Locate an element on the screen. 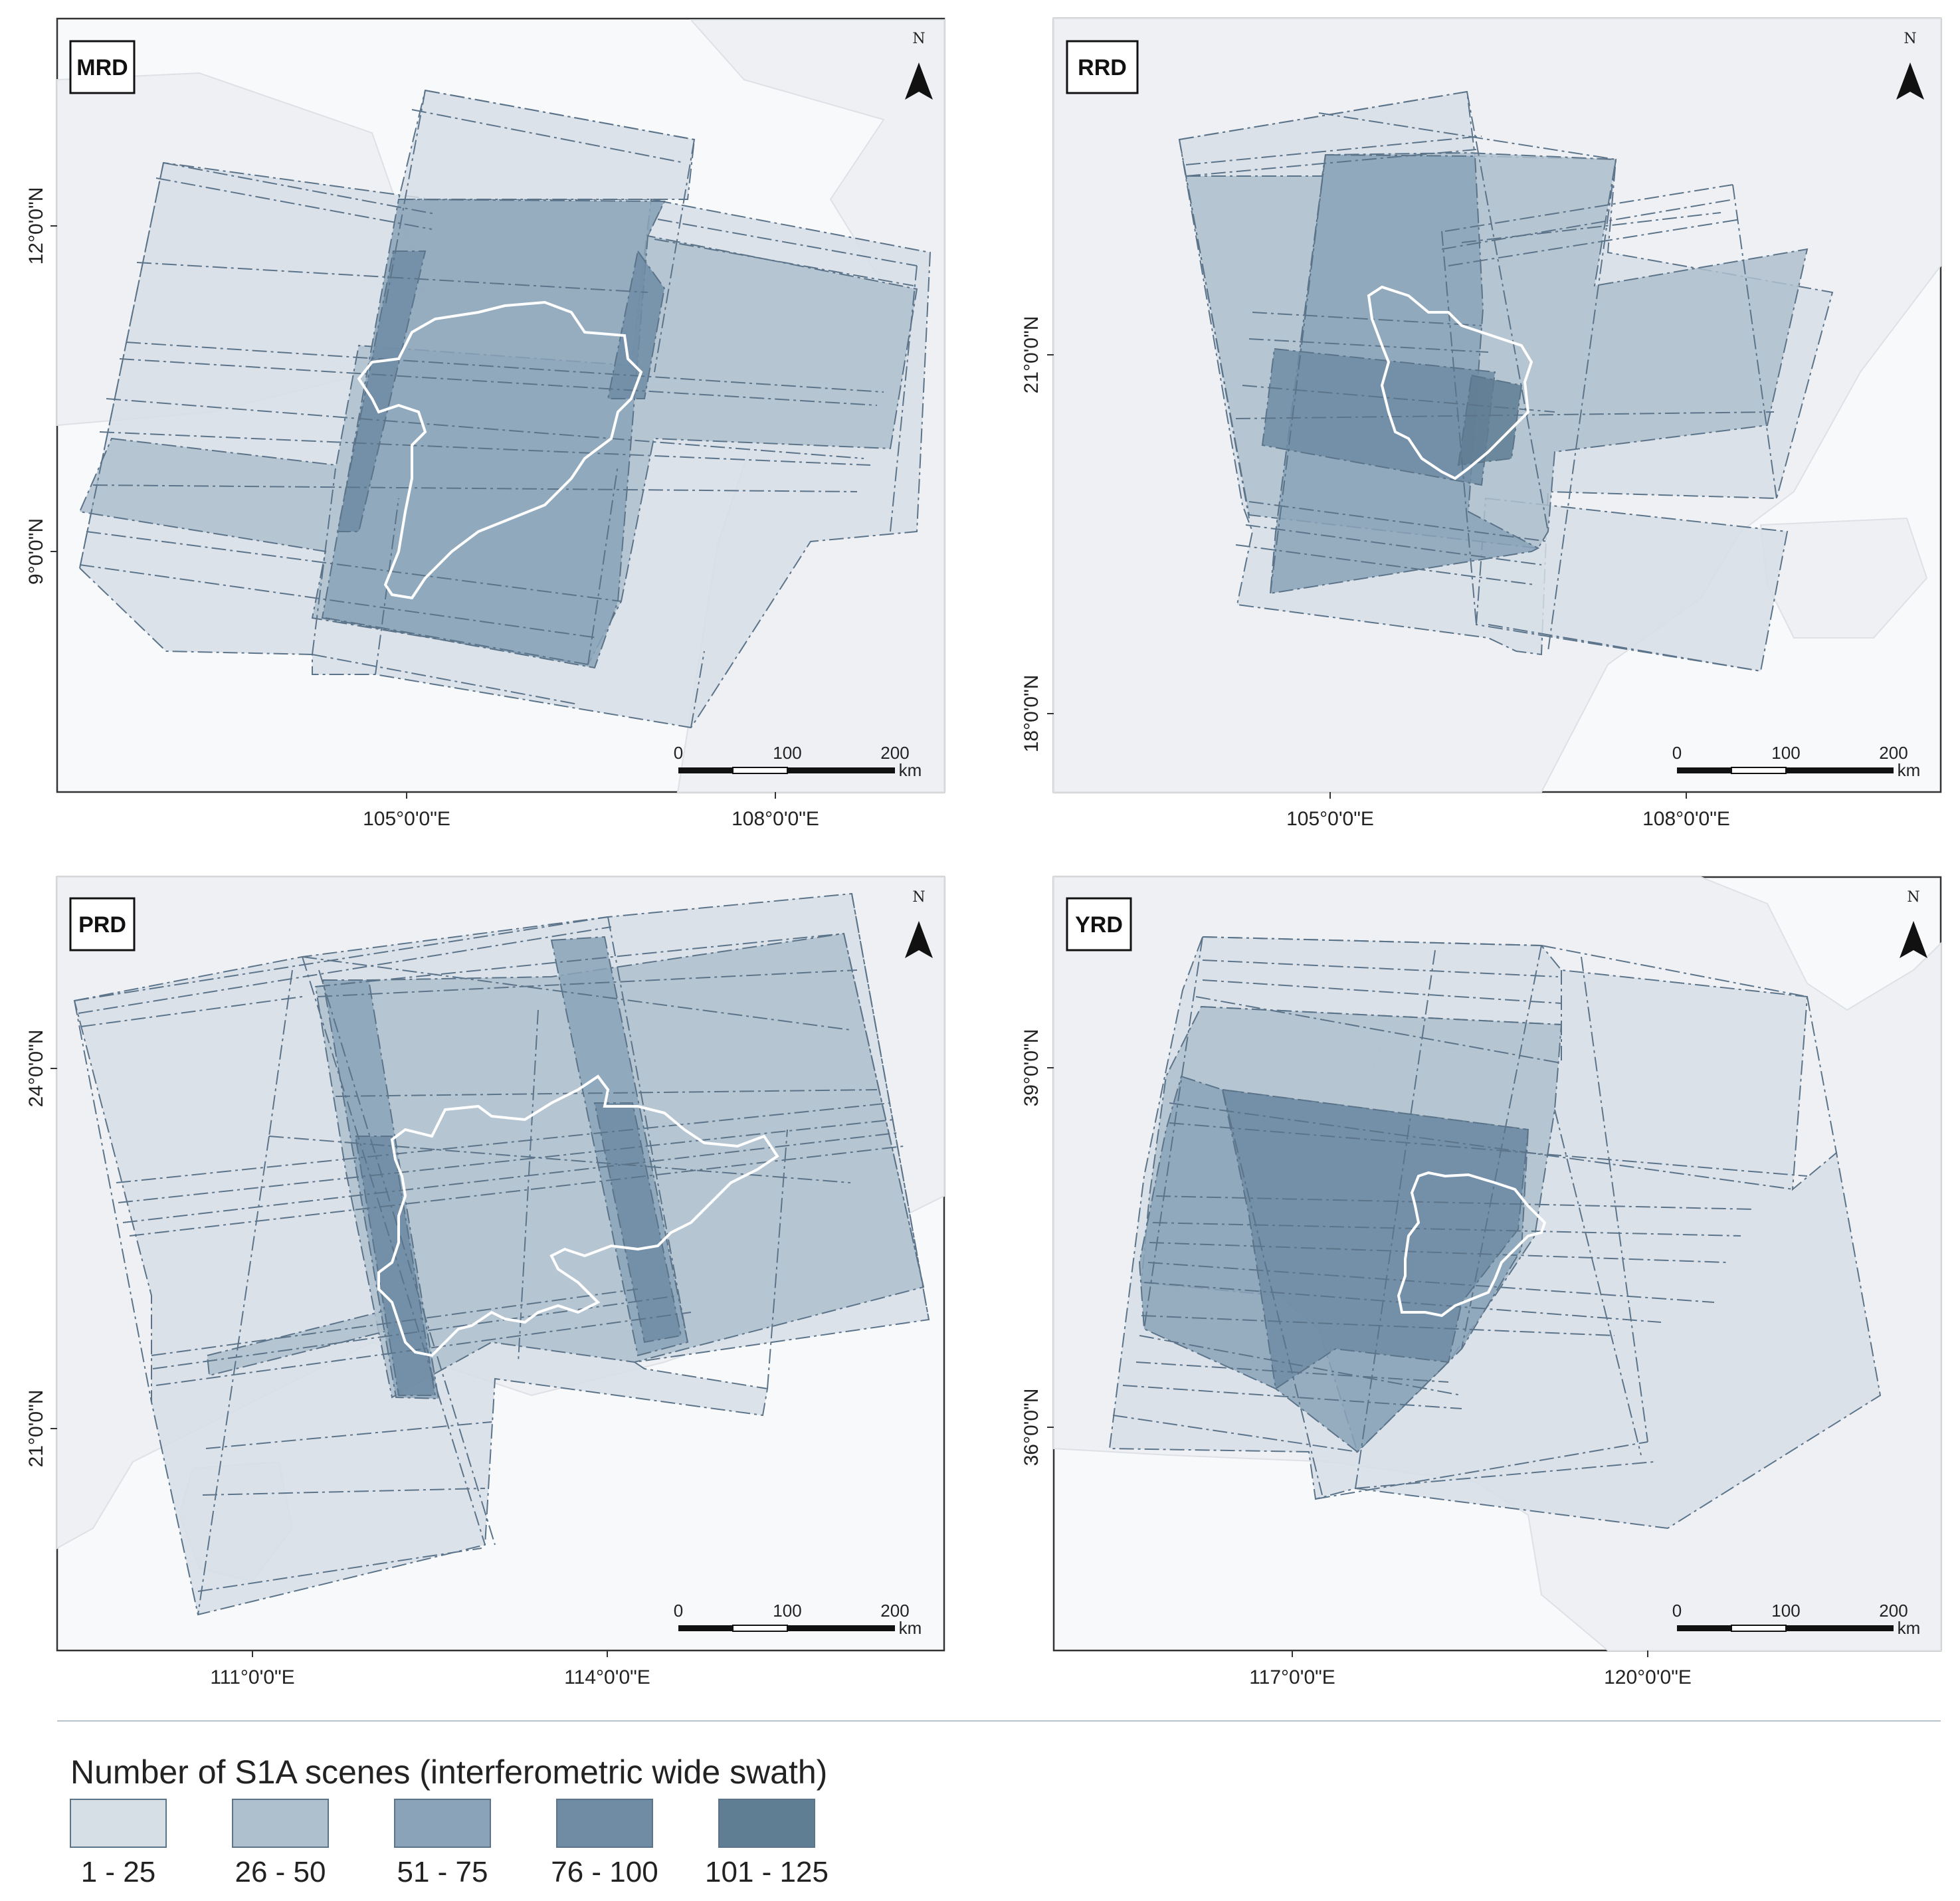  lat-tick-label: 24°0'0"N is located at coordinates (36, 1069).